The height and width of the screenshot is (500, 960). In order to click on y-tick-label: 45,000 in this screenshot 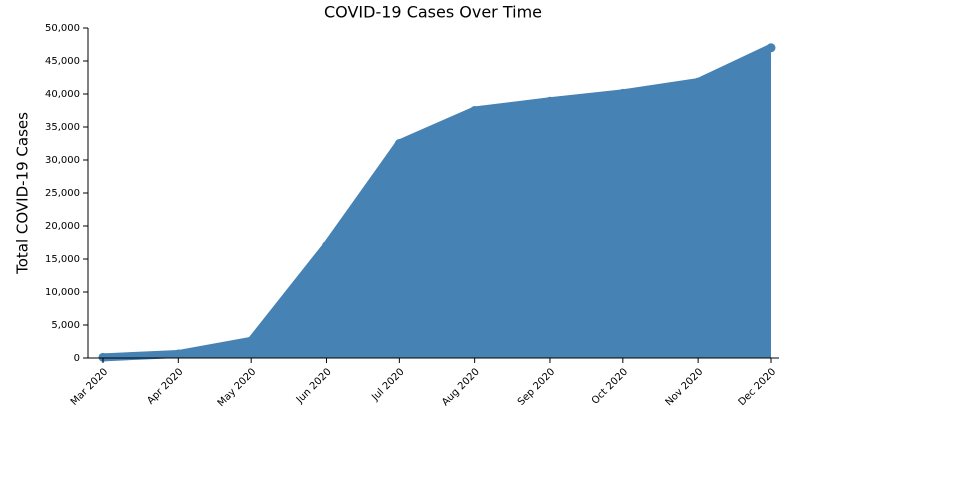, I will do `click(62, 61)`.